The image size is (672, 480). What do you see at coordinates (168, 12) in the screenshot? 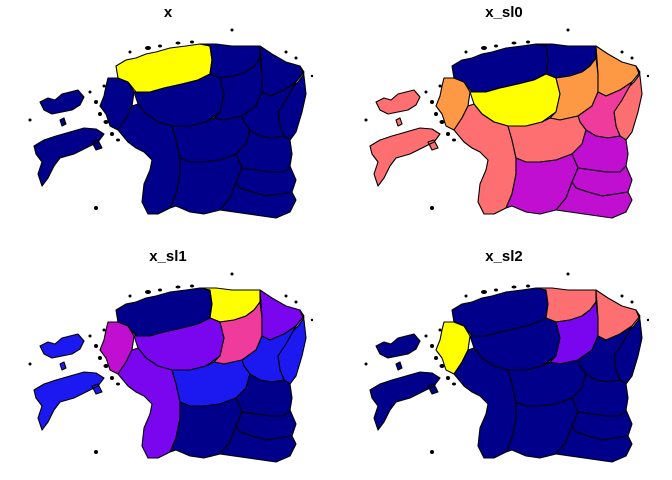
I see `panel-title: x` at bounding box center [168, 12].